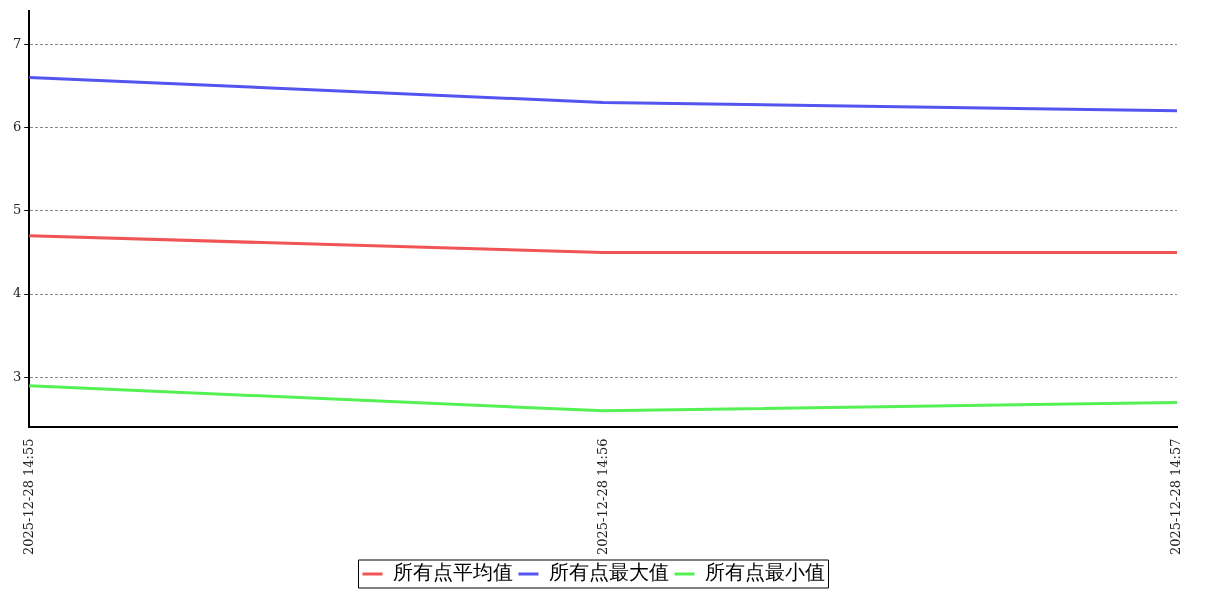 This screenshot has width=1207, height=600. What do you see at coordinates (602, 497) in the screenshot?
I see `x-tick-label: 2025-12-28 14:56` at bounding box center [602, 497].